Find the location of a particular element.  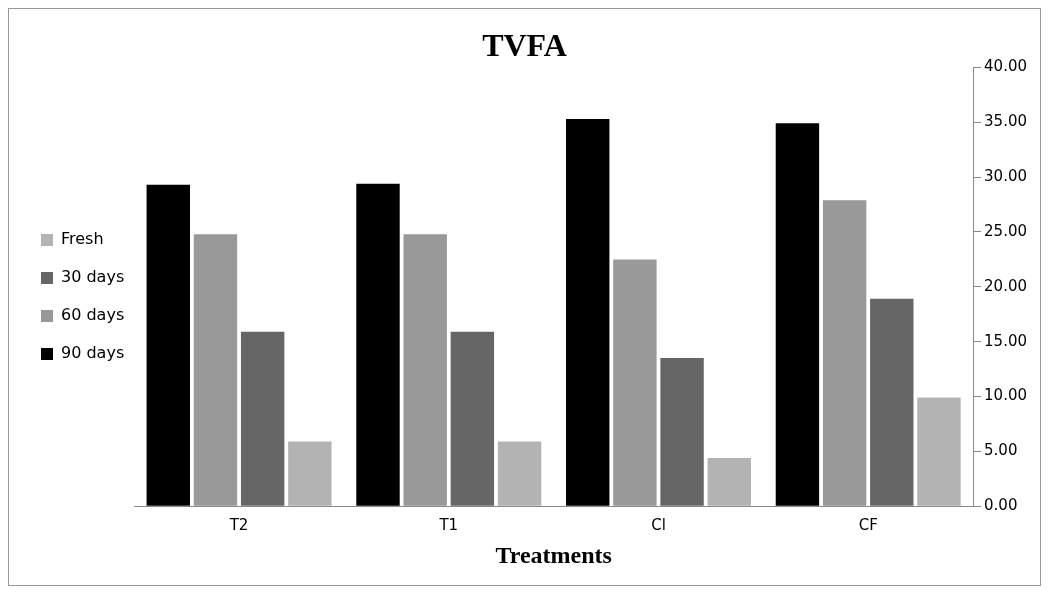

chart-title: TVFA is located at coordinates (524, 45).